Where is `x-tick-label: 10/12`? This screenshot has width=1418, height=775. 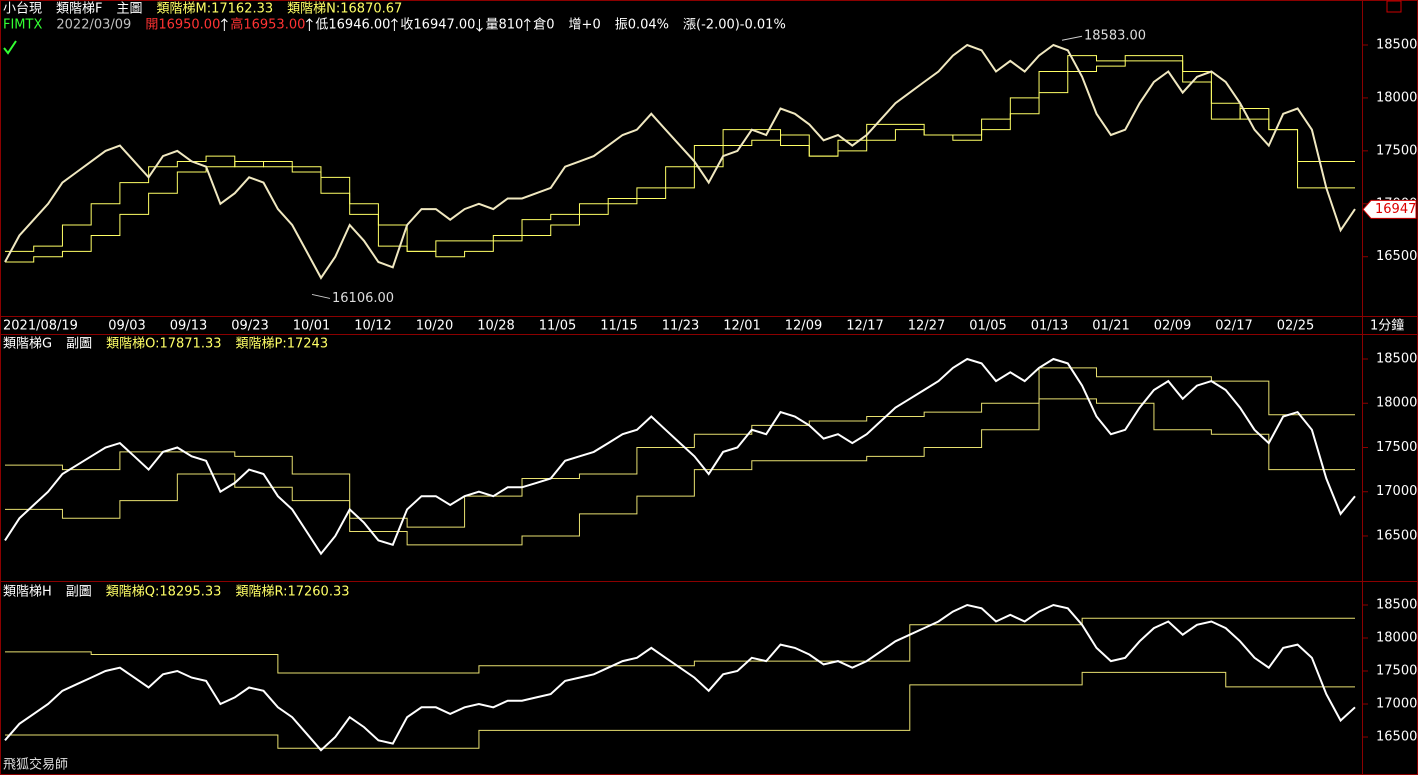 x-tick-label: 10/12 is located at coordinates (372, 326).